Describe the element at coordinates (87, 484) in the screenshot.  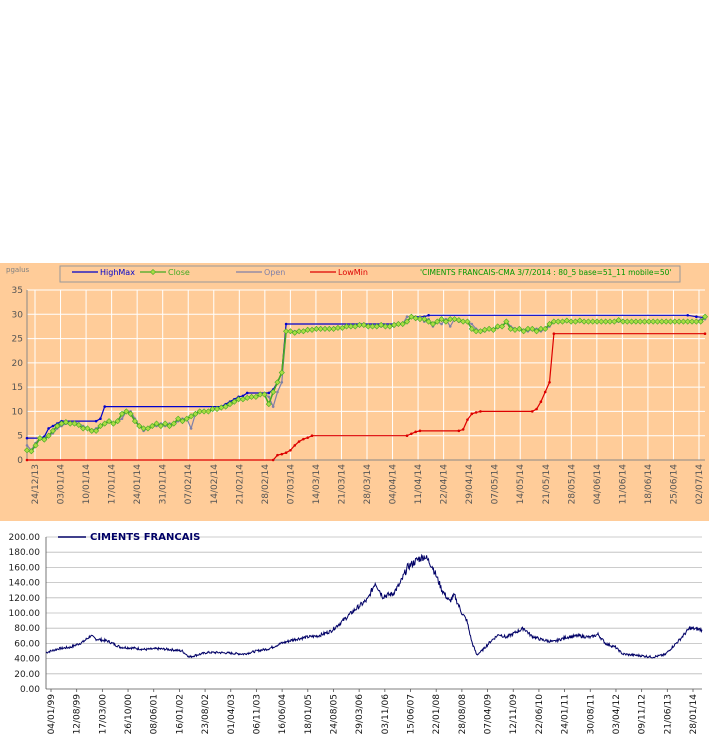
I see `x-tick-label: 10/01/14` at that location.